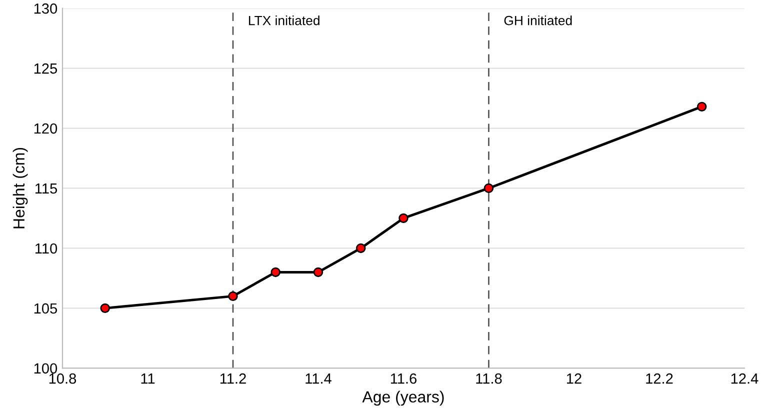  Describe the element at coordinates (46, 188) in the screenshot. I see `y-tick-label: 115` at that location.